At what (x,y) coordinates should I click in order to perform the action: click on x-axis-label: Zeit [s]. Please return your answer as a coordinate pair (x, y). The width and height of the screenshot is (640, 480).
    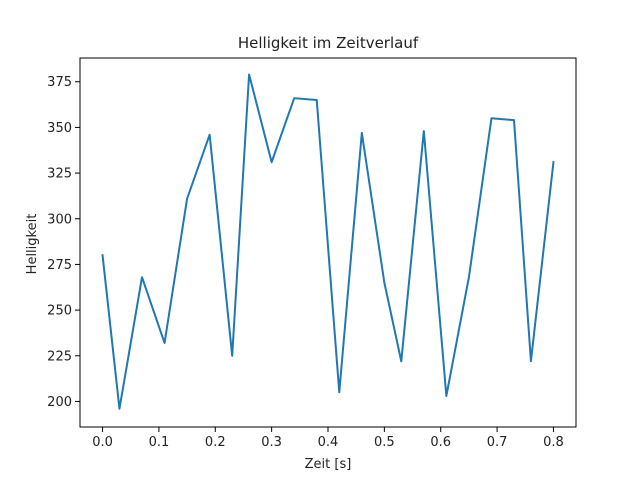
    Looking at the image, I should click on (328, 464).